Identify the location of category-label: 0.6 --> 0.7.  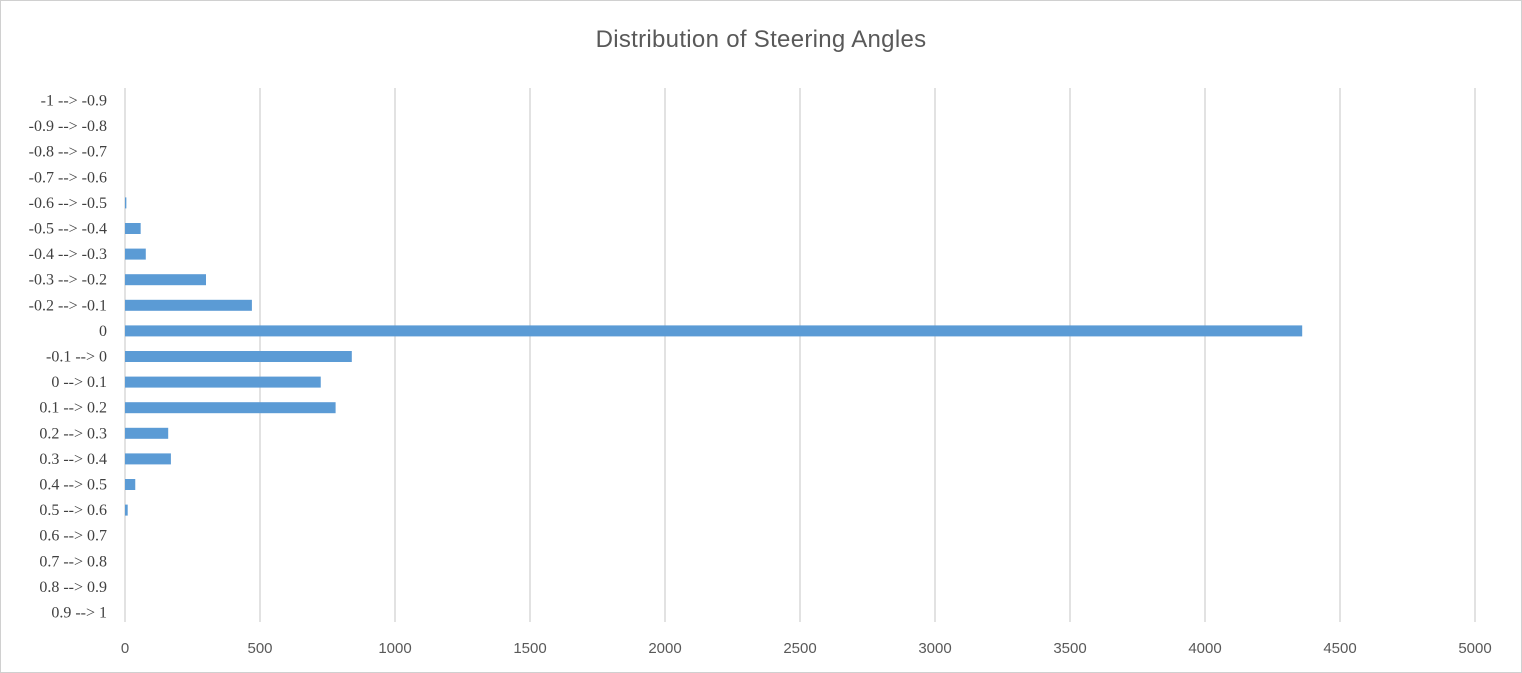
(73, 536).